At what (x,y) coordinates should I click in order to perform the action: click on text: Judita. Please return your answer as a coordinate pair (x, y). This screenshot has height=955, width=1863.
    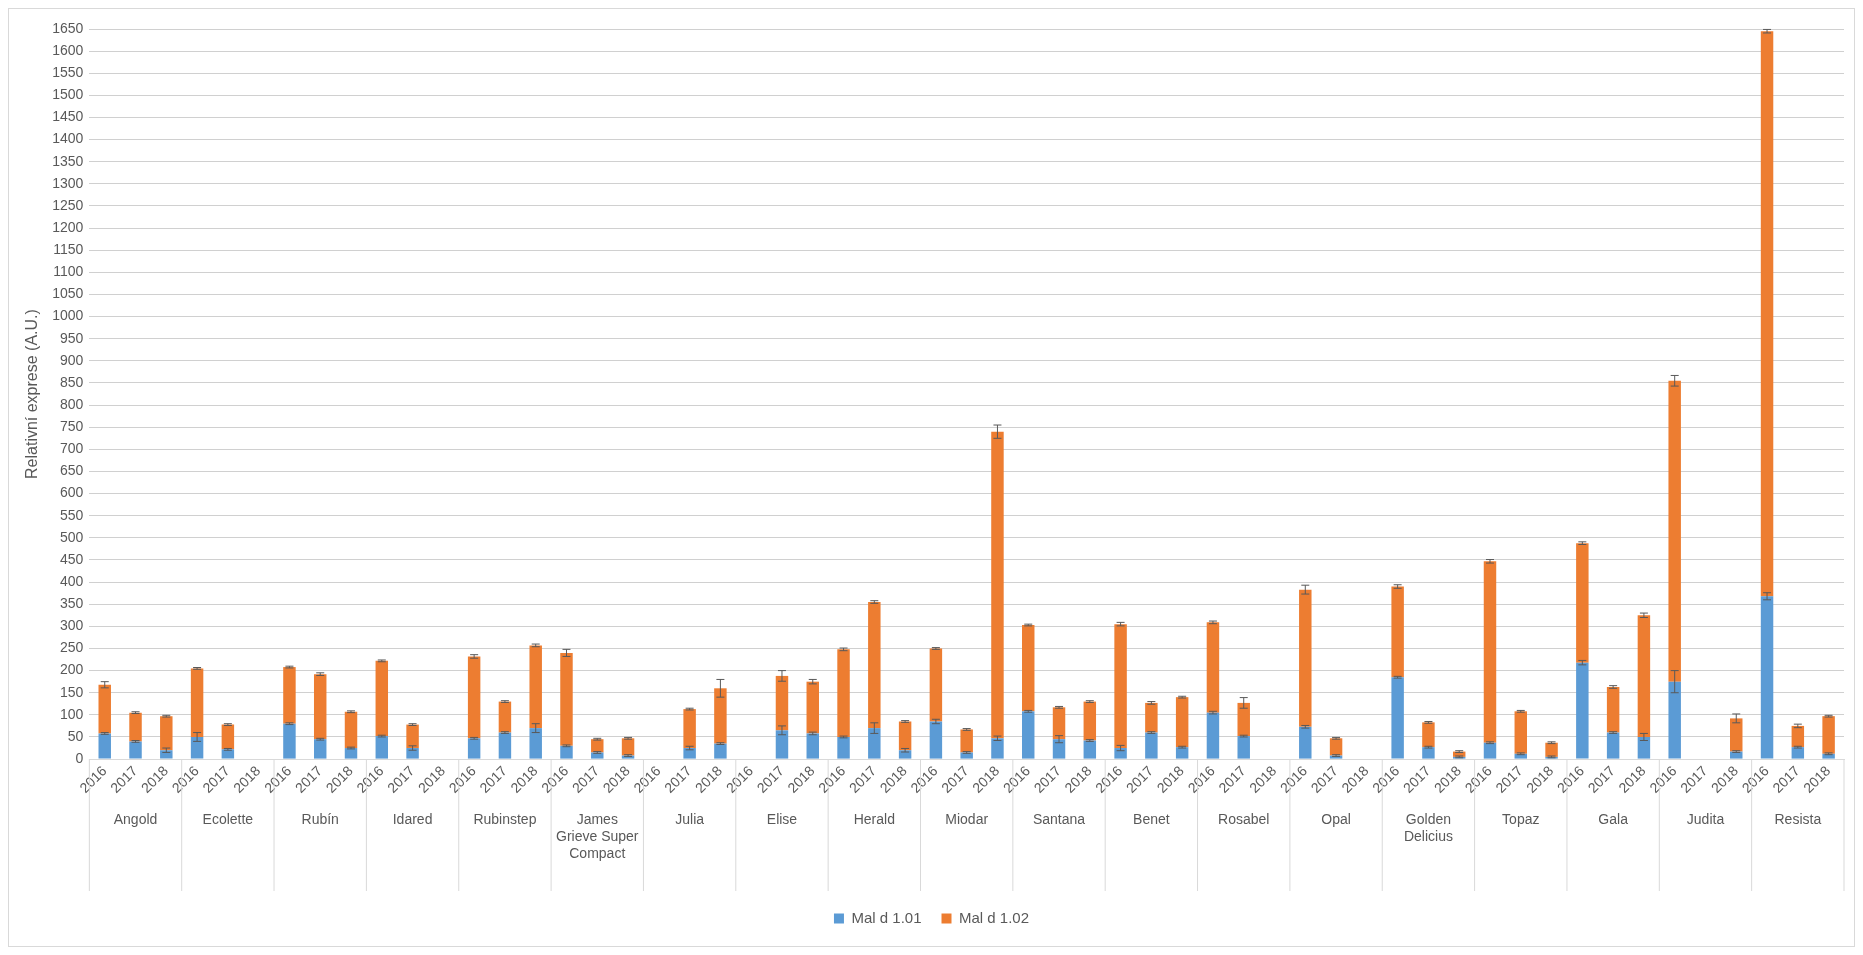
    Looking at the image, I should click on (1705, 818).